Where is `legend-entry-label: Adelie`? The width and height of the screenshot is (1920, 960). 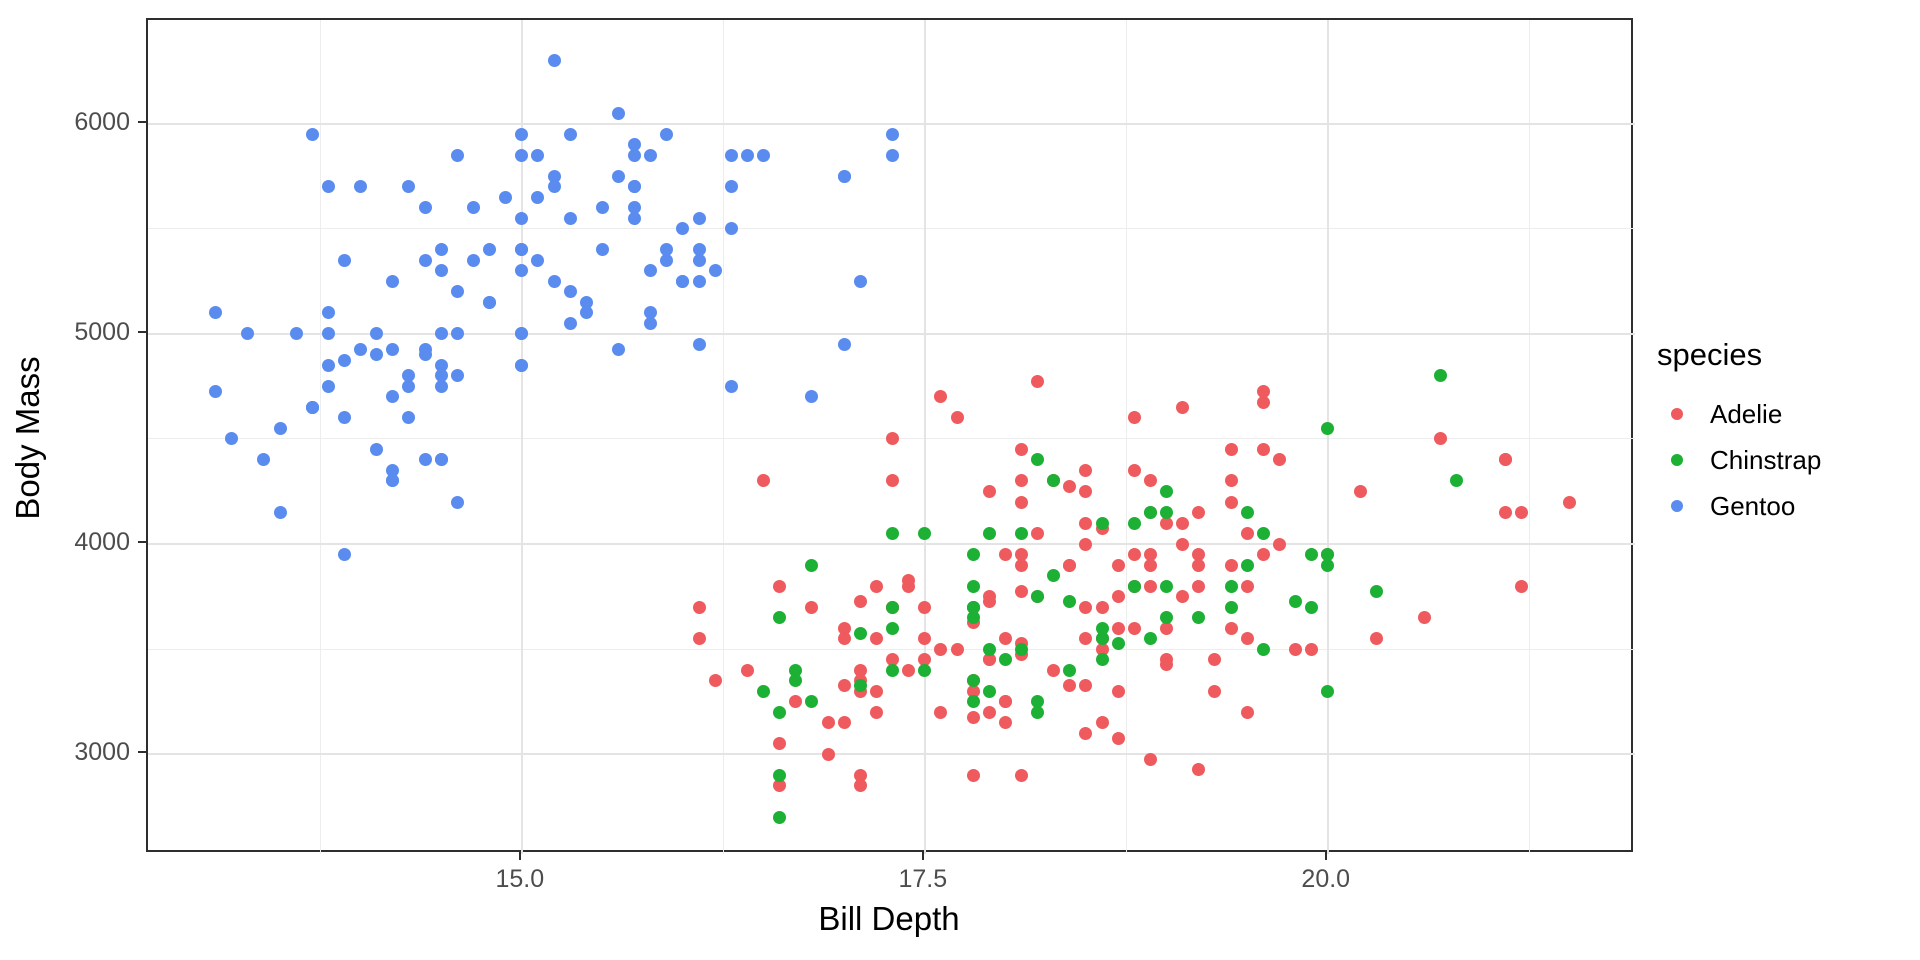
legend-entry-label: Adelie is located at coordinates (1746, 413).